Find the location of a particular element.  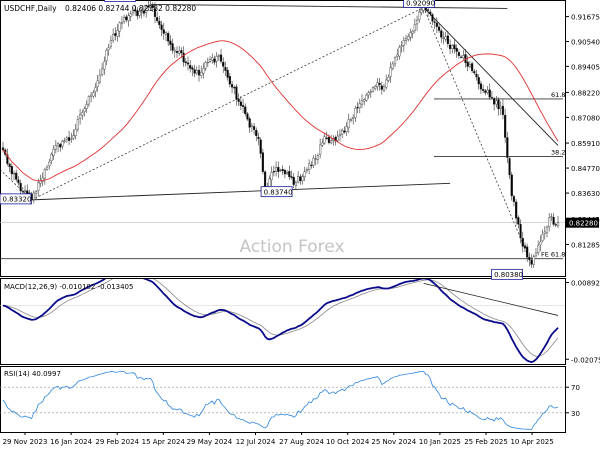

price-tick-label: 0.84770 is located at coordinates (585, 169).